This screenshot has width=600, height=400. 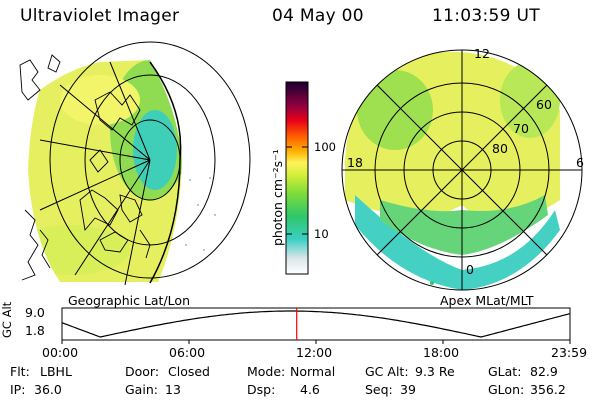 I want to click on left-panel-caption: Geographic Lat/Lon, so click(x=129, y=300).